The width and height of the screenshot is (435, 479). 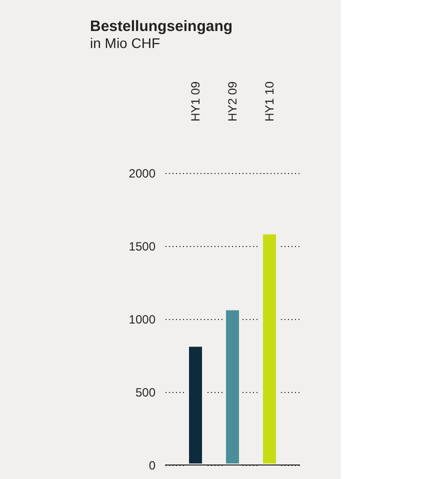 What do you see at coordinates (152, 465) in the screenshot?
I see `y-tick-label: 0` at bounding box center [152, 465].